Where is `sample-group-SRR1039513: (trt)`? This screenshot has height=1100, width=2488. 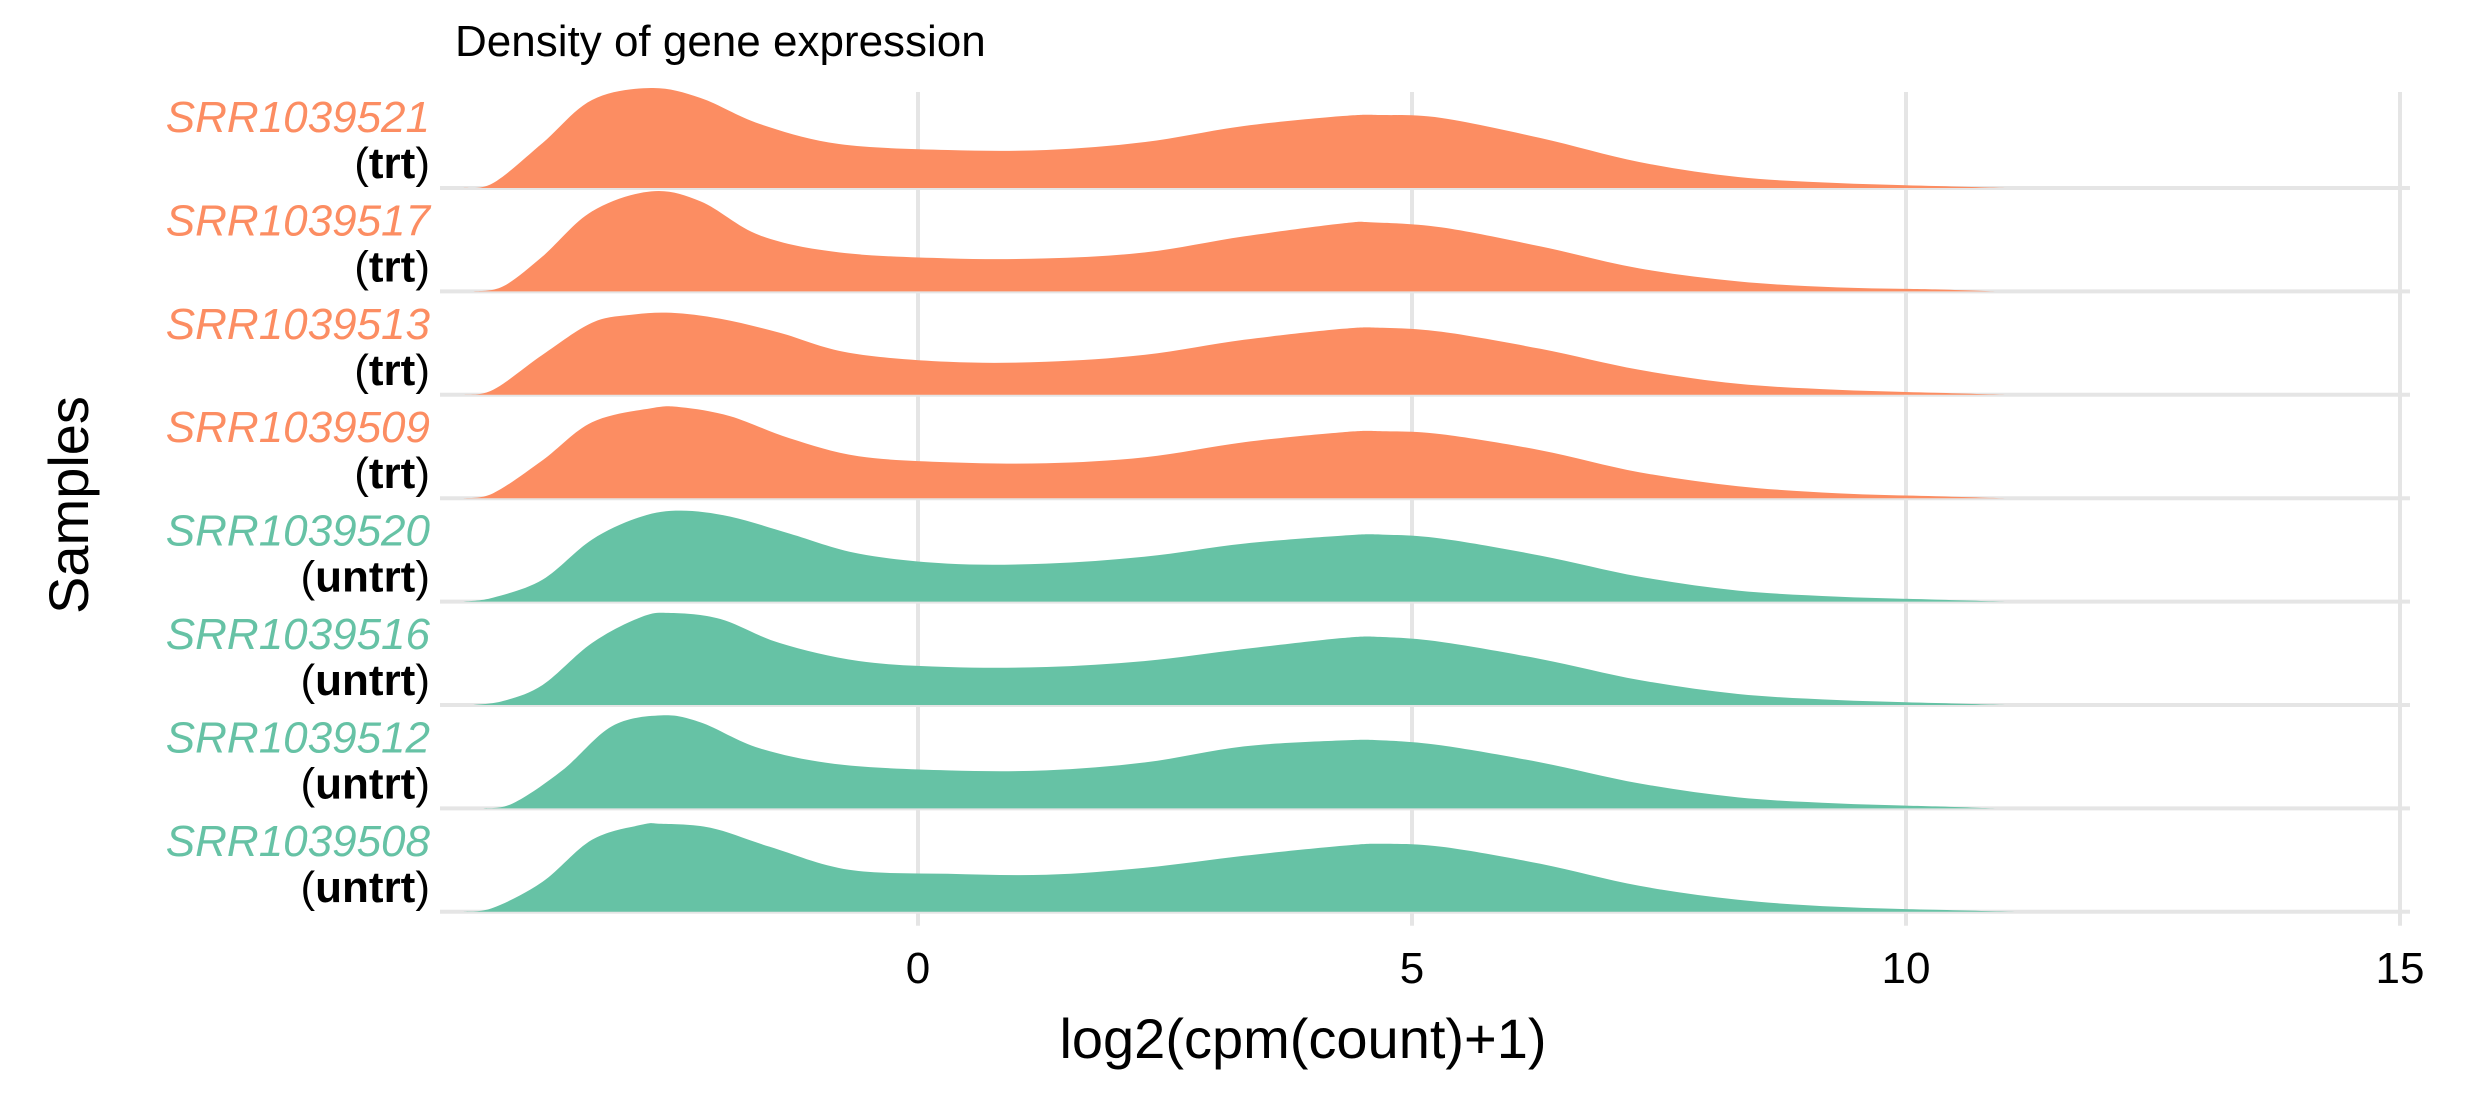 sample-group-SRR1039513: (trt) is located at coordinates (392, 370).